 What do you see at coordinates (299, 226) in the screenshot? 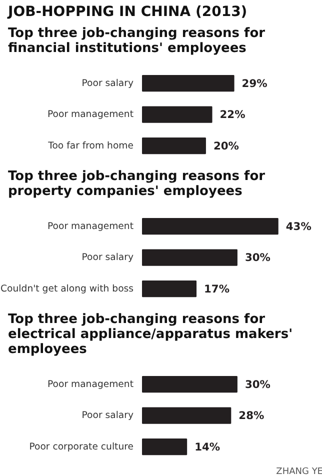
I see `data-label: 43%` at bounding box center [299, 226].